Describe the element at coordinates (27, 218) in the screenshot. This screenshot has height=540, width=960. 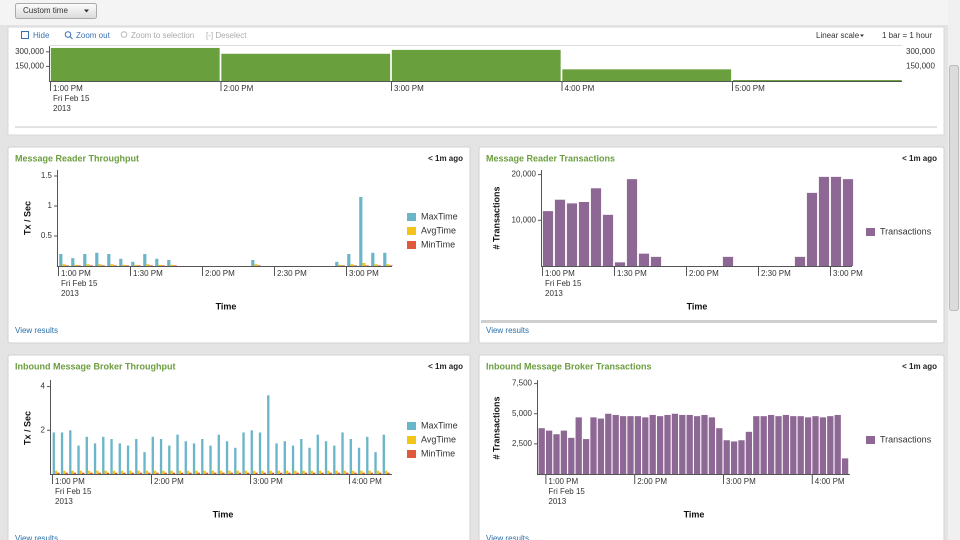
I see `y-axis-title: Tx / Sec` at that location.